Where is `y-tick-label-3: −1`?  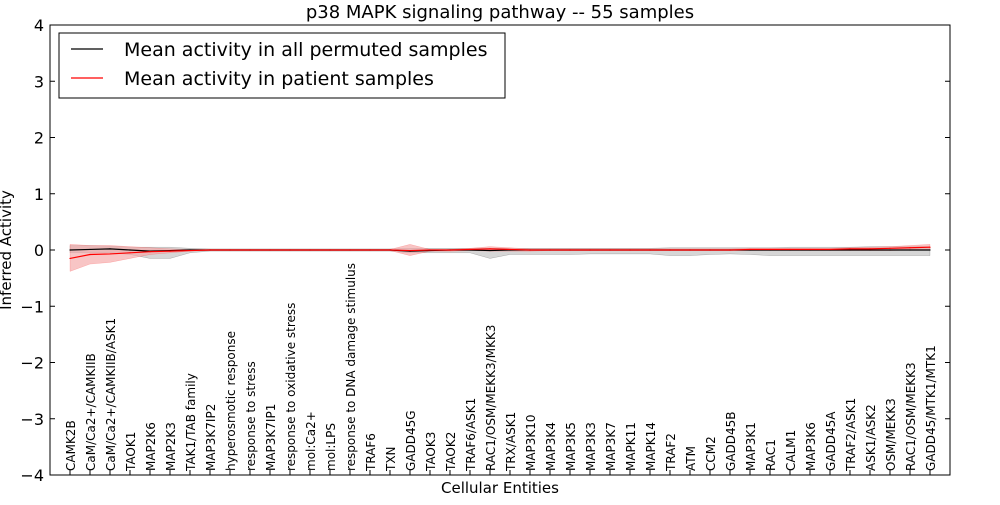 y-tick-label-3: −1 is located at coordinates (32, 306).